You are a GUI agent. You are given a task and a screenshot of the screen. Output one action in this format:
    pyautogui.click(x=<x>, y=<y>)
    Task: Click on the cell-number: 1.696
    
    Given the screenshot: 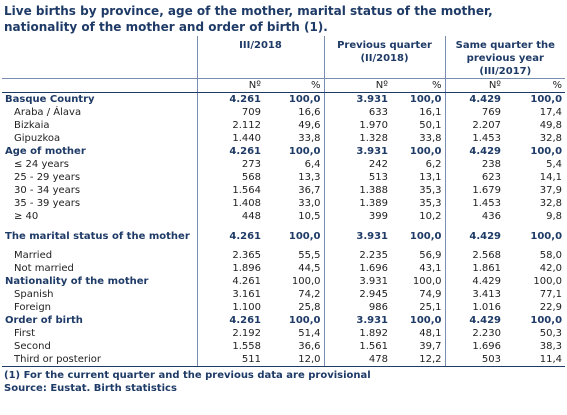 What is the action you would take?
    pyautogui.click(x=357, y=268)
    